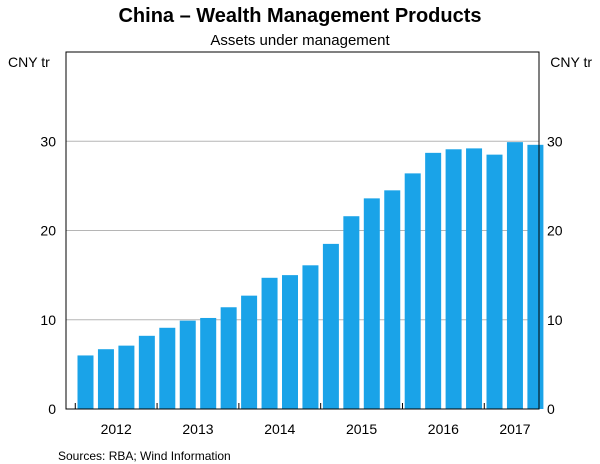 This screenshot has width=600, height=464. I want to click on bar-2013-Q4, so click(228, 358).